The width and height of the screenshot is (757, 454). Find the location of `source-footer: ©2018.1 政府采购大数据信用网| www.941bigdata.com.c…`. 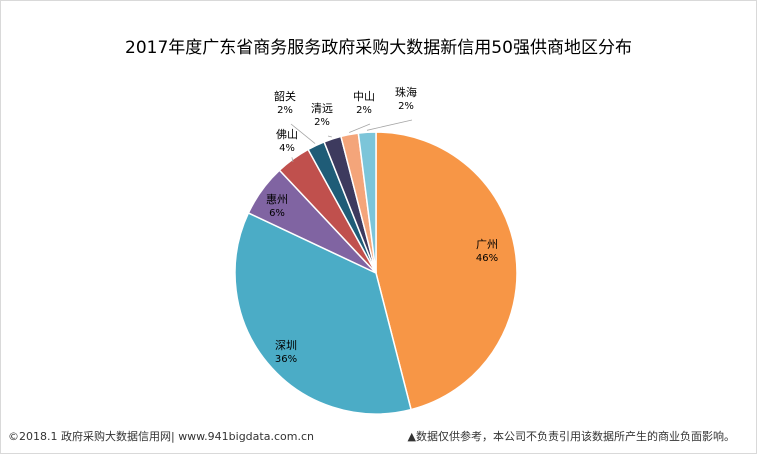

source-footer: ©2018.1 政府采购大数据信用网| www.941bigdata.com.c… is located at coordinates (161, 436).